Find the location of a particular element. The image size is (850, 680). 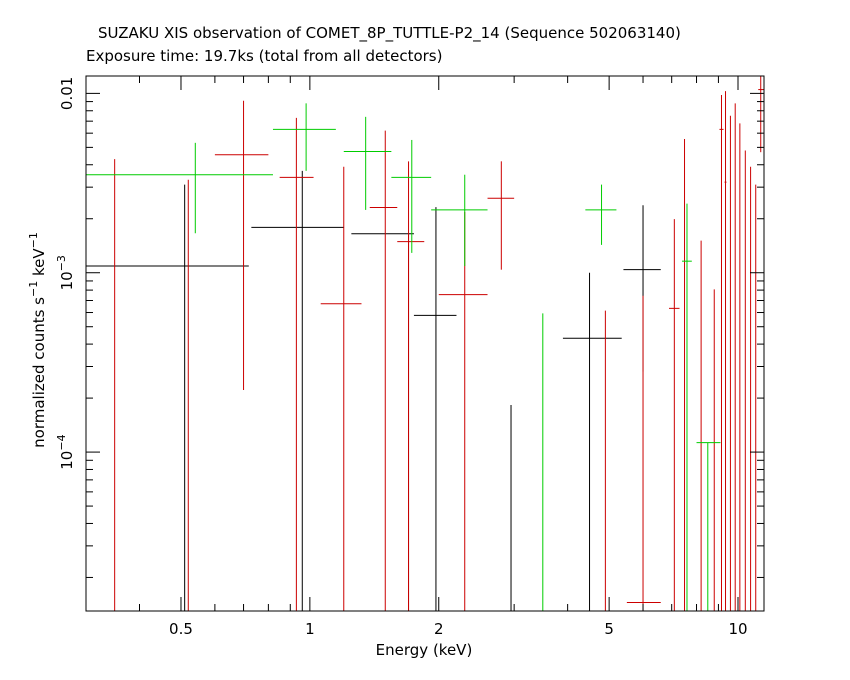

y-tick-label: 10−3 is located at coordinates (65, 272).